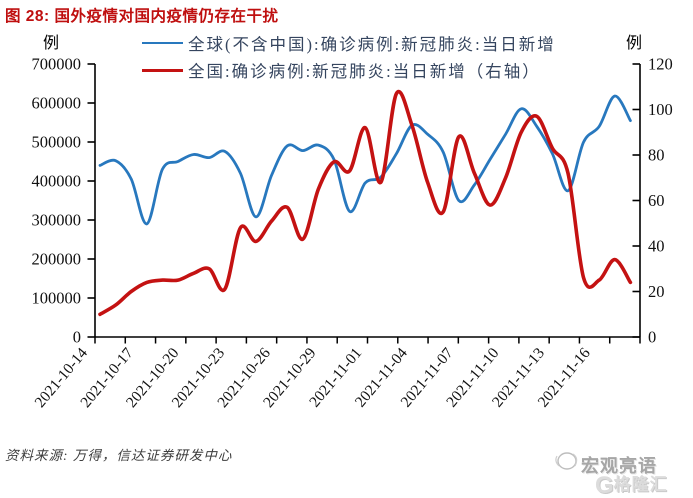 The height and width of the screenshot is (498, 693). What do you see at coordinates (162, 70) in the screenshot?
I see `legend-line-swatch-red-icon` at bounding box center [162, 70].